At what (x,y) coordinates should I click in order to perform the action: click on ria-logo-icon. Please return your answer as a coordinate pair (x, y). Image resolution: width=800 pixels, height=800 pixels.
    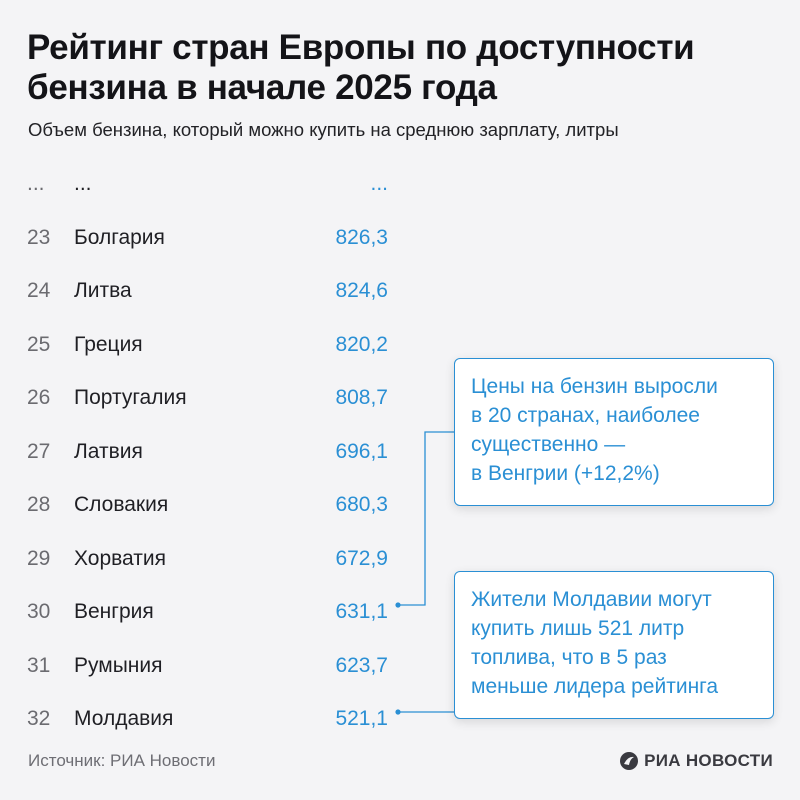
    Looking at the image, I should click on (629, 761).